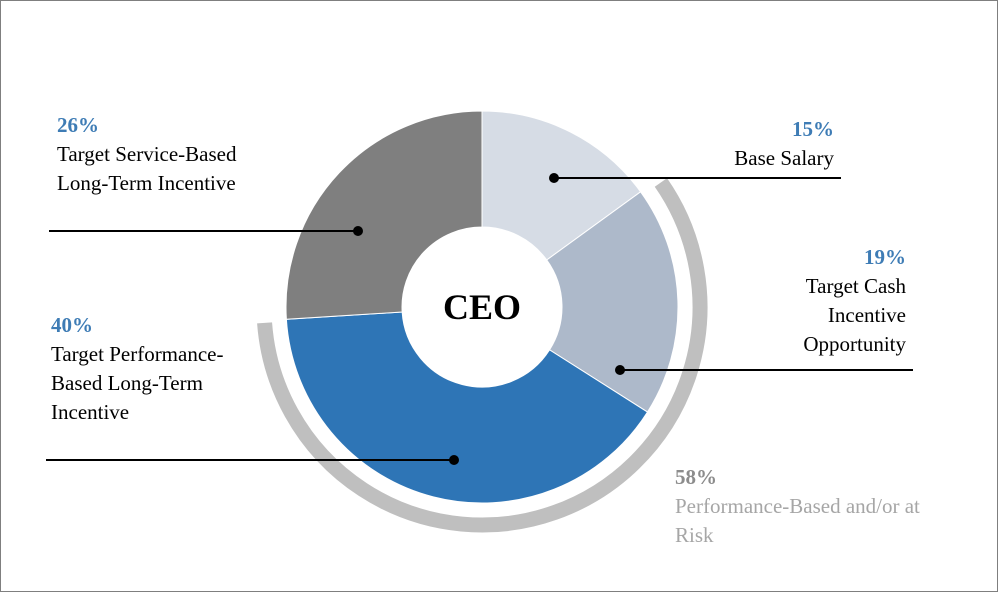  Describe the element at coordinates (885, 257) in the screenshot. I see `percent-label: 19%` at that location.